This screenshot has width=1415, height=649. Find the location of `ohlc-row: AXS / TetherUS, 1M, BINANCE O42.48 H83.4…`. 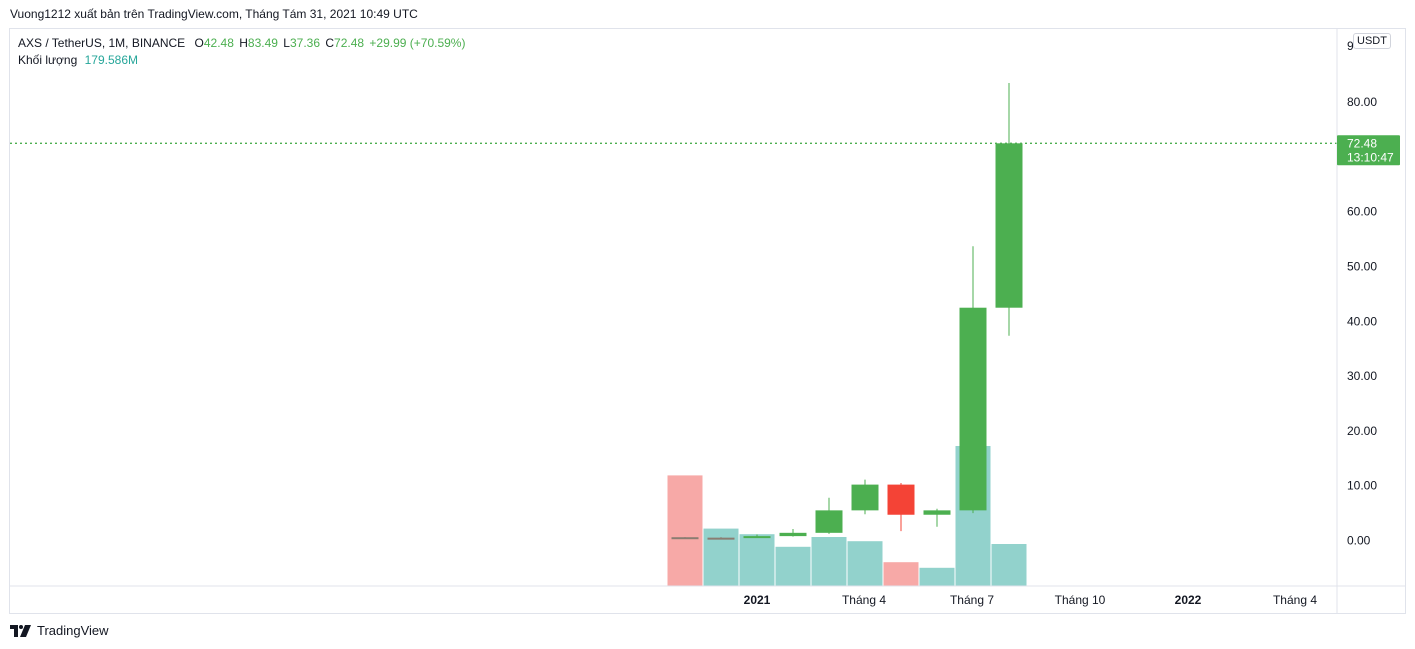

ohlc-row: AXS / TetherUS, 1M, BINANCE O42.48 H83.4… is located at coordinates (241, 43).